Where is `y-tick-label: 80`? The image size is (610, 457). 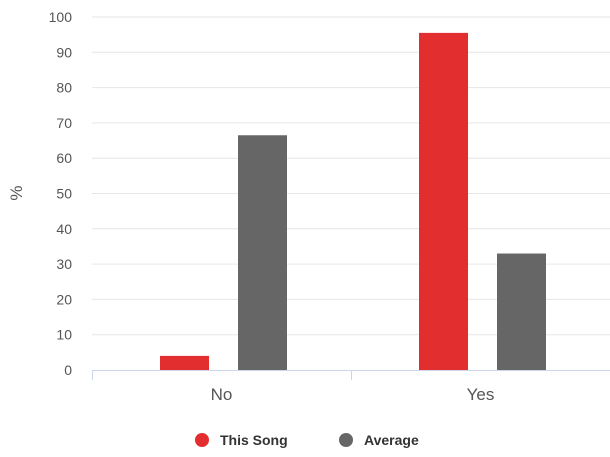 y-tick-label: 80 is located at coordinates (64, 88).